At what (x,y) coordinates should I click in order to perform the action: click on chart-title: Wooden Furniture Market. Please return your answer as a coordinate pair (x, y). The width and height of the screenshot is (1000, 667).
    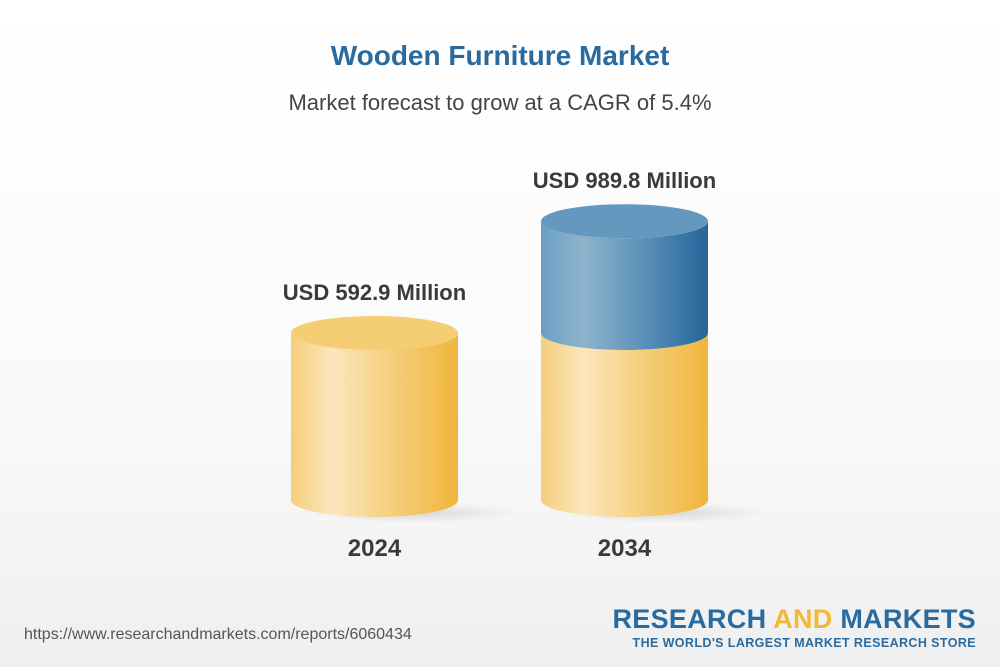
    Looking at the image, I should click on (500, 55).